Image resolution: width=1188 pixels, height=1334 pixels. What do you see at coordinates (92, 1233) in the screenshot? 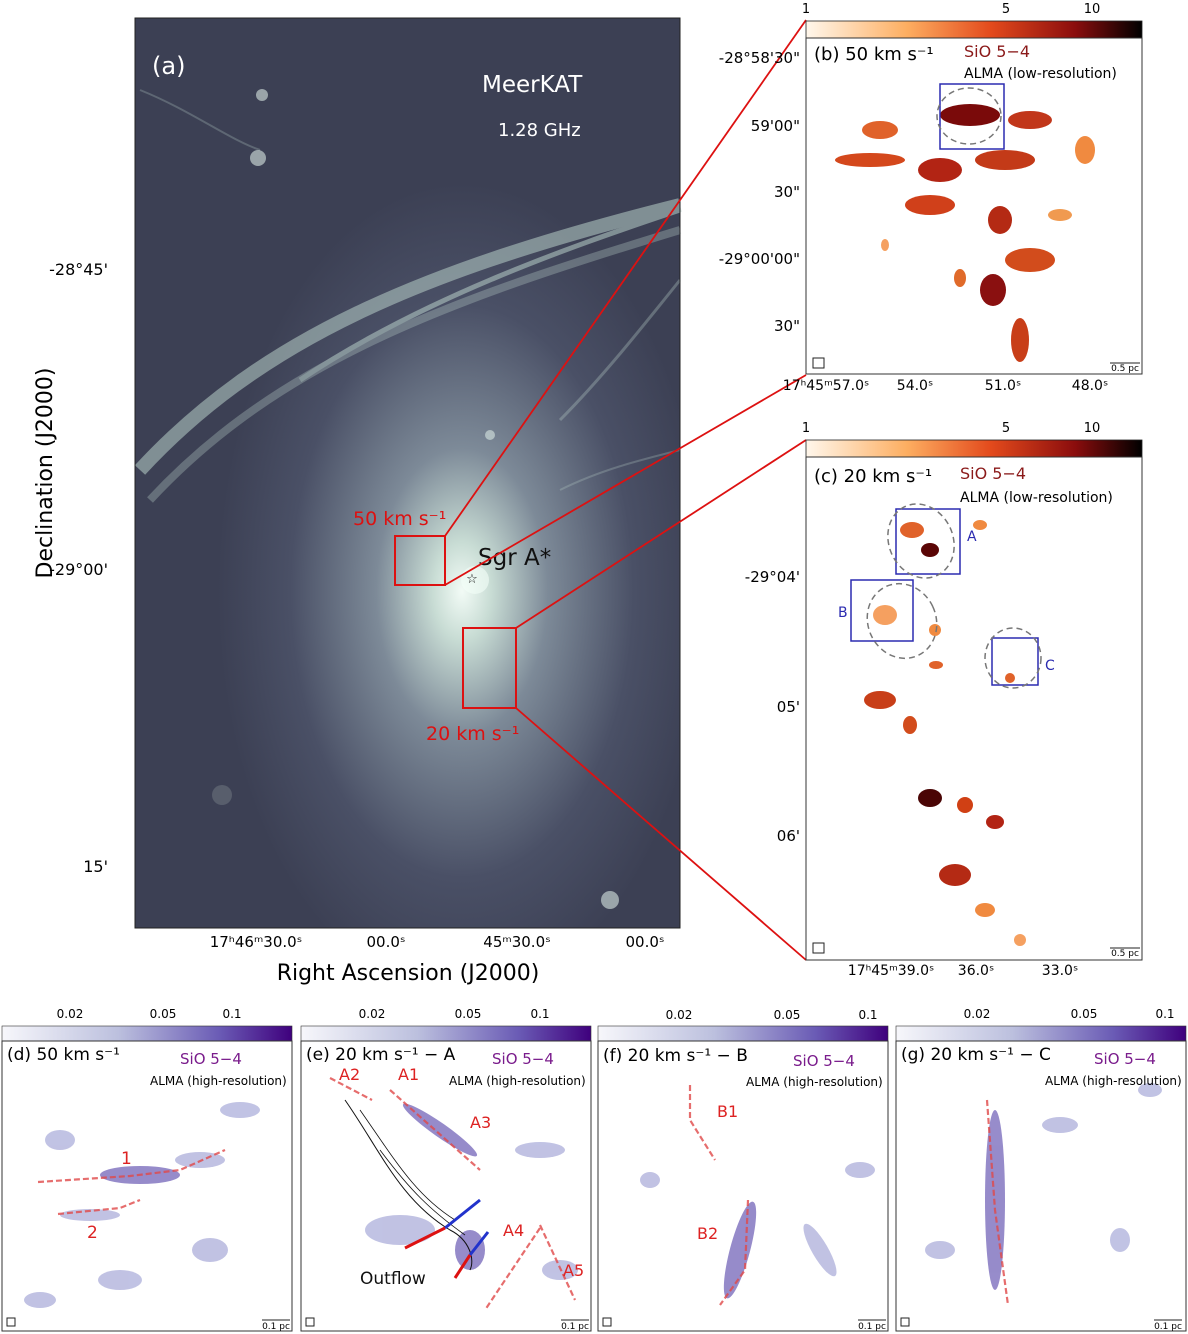
I see `annotation: 2` at bounding box center [92, 1233].